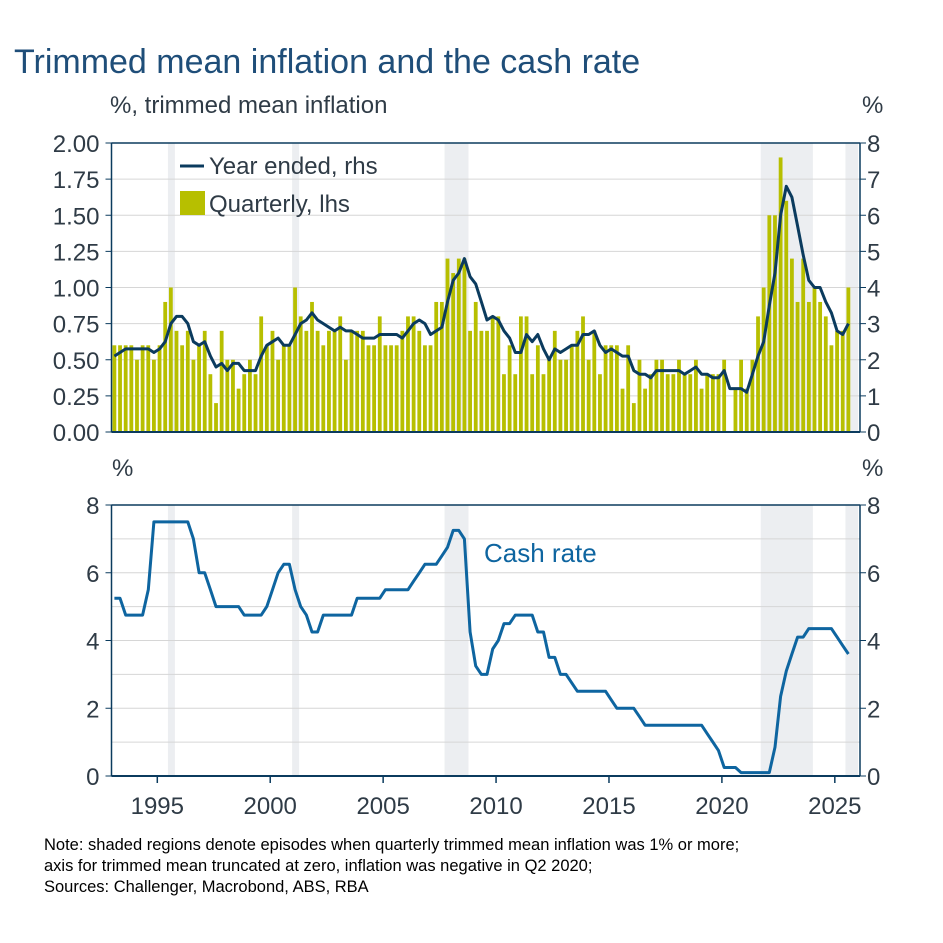  Describe the element at coordinates (92, 506) in the screenshot. I see `y-tick-label-left: 8` at that location.